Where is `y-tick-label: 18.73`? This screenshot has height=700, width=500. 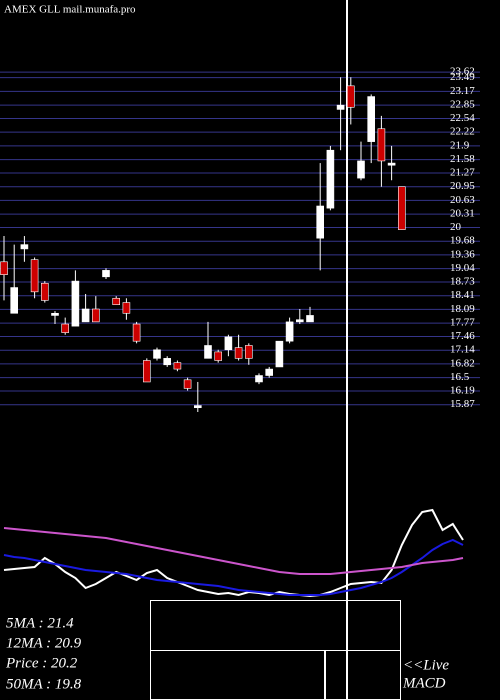
y-tick-label: 18.73 is located at coordinates (462, 281).